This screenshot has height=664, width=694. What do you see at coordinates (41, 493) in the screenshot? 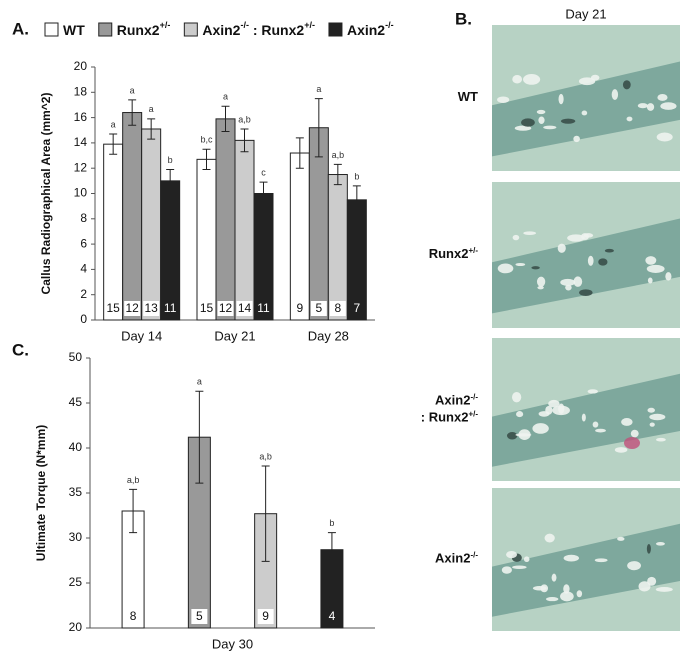
I see `y-axis-label: Ultimate Torque (N*mm)` at bounding box center [41, 493].